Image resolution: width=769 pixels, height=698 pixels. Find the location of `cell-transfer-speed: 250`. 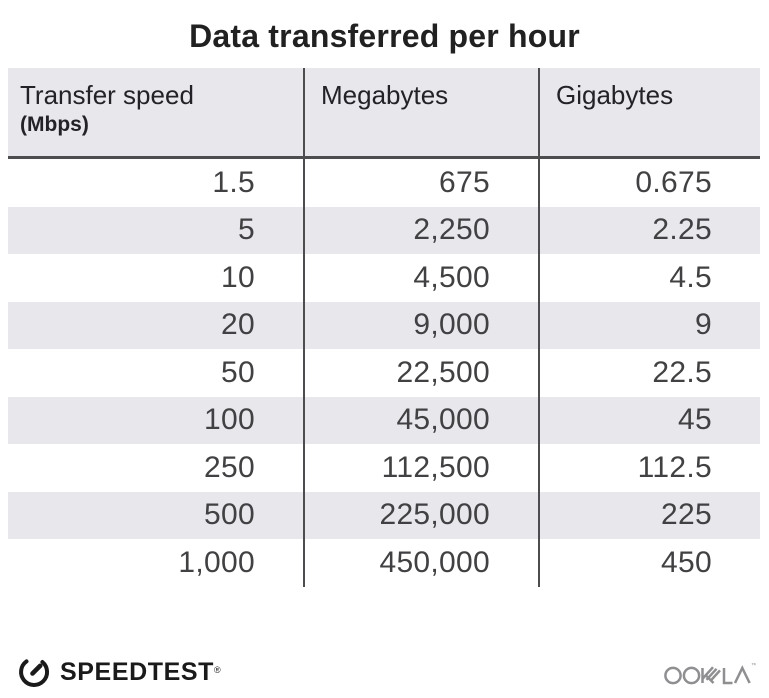

cell-transfer-speed: 250 is located at coordinates (229, 467).